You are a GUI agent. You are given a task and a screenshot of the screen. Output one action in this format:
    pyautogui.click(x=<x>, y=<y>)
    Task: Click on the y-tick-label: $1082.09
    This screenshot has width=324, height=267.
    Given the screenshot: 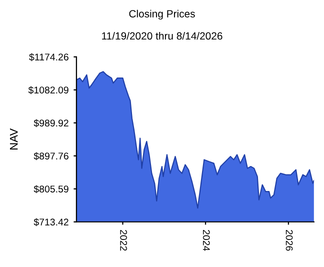 What is the action you would take?
    pyautogui.click(x=48, y=90)
    